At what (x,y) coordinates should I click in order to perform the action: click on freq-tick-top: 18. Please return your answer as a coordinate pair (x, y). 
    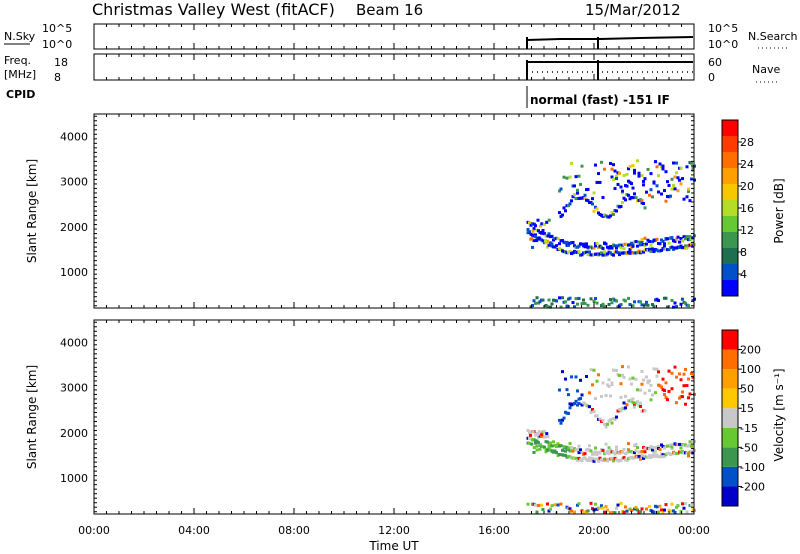
    Looking at the image, I should click on (61, 62).